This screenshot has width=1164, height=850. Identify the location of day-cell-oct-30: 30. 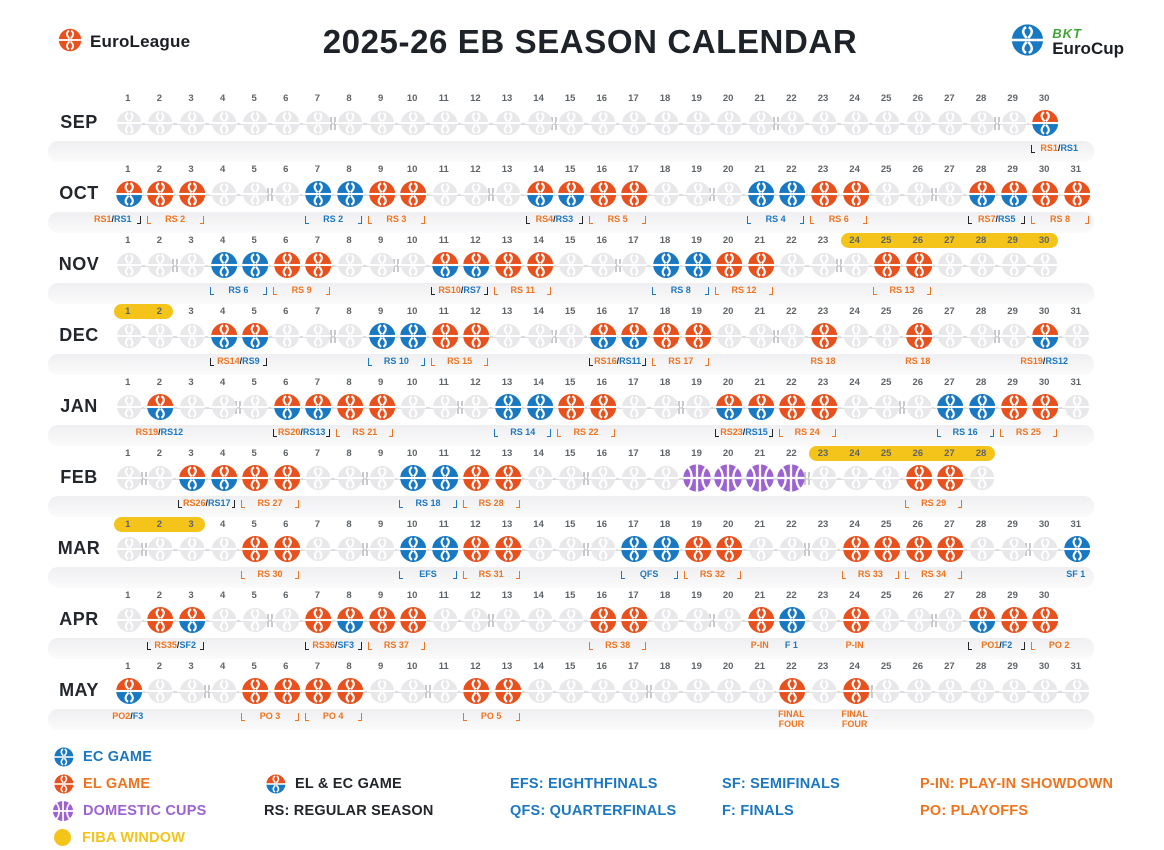
(1044, 186).